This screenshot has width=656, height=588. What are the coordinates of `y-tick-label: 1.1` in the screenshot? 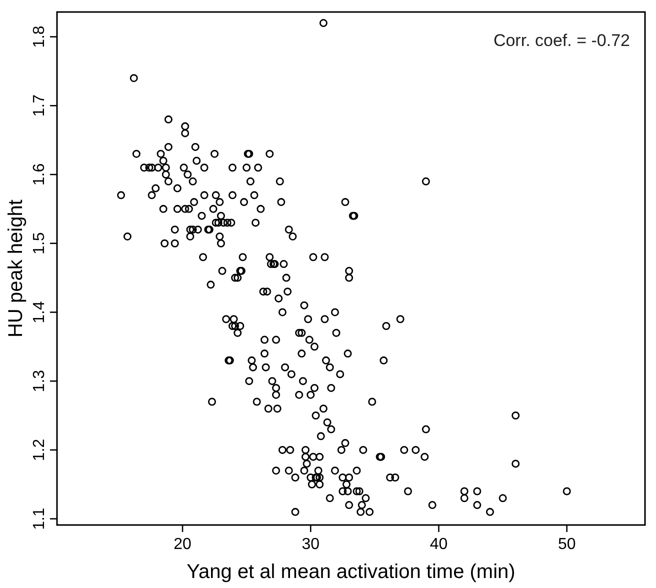 It's located at (39, 519).